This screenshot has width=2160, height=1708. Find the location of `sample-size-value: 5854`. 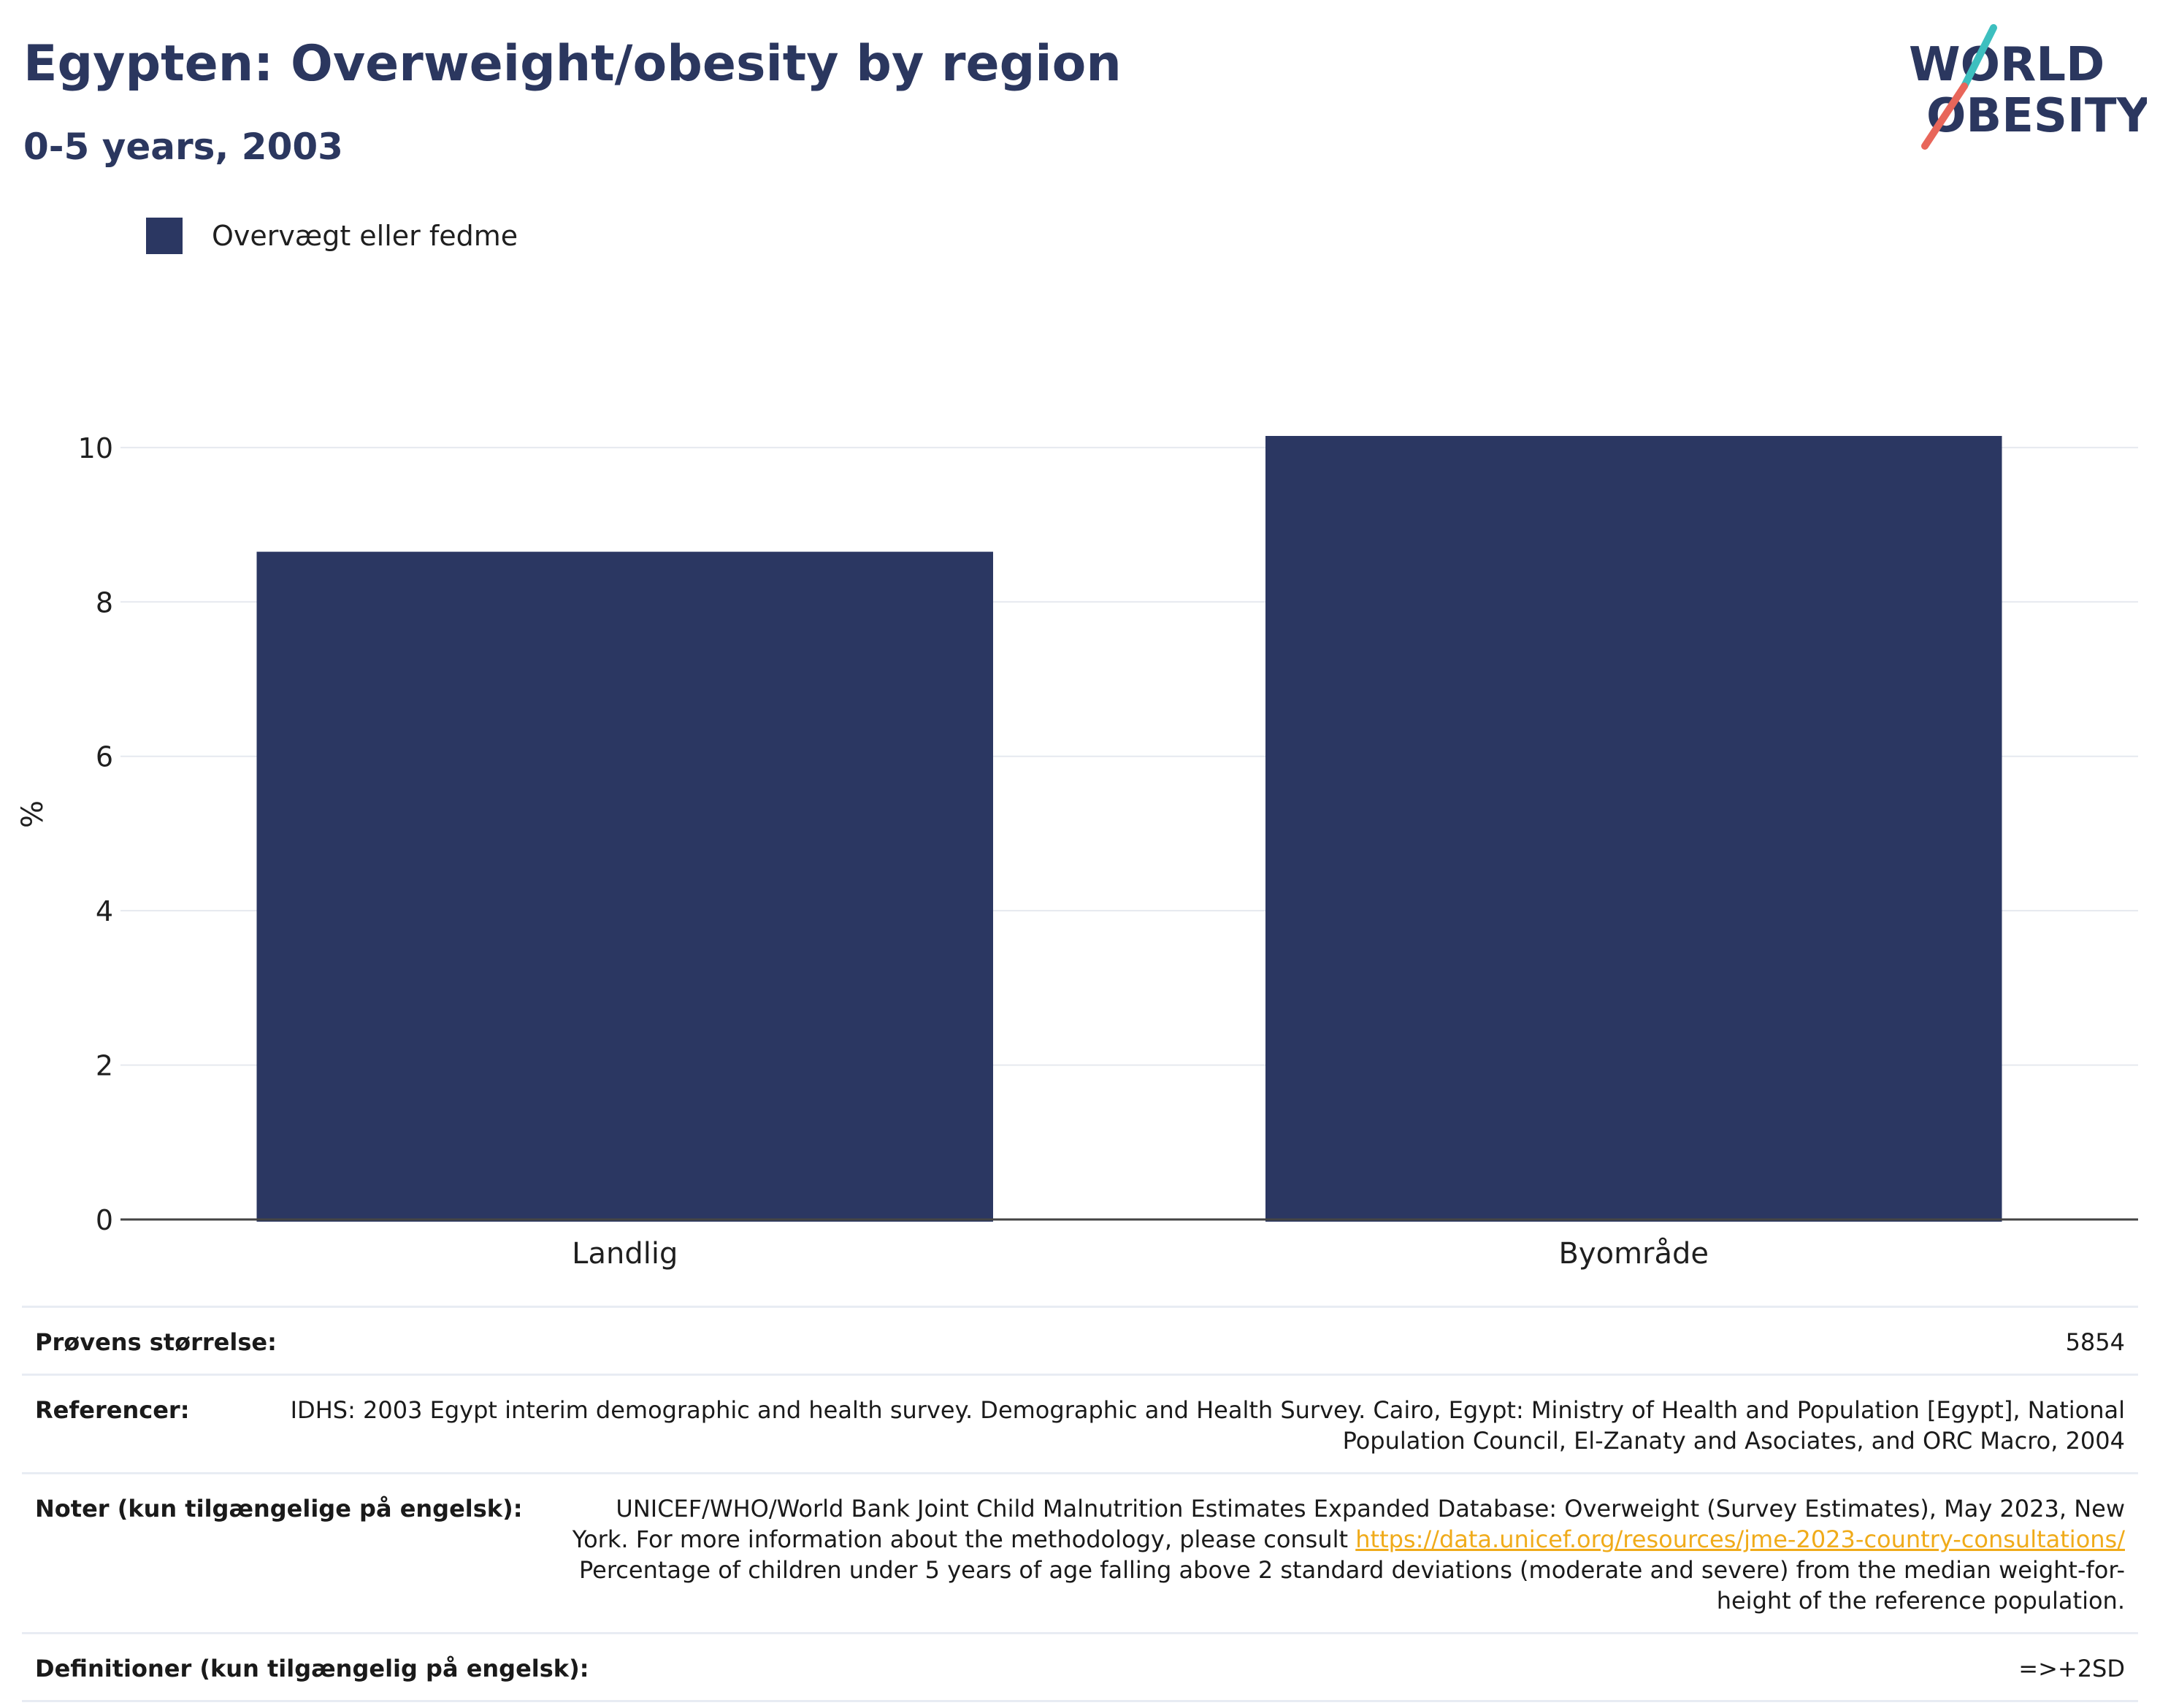

sample-size-value: 5854 is located at coordinates (2095, 1342).